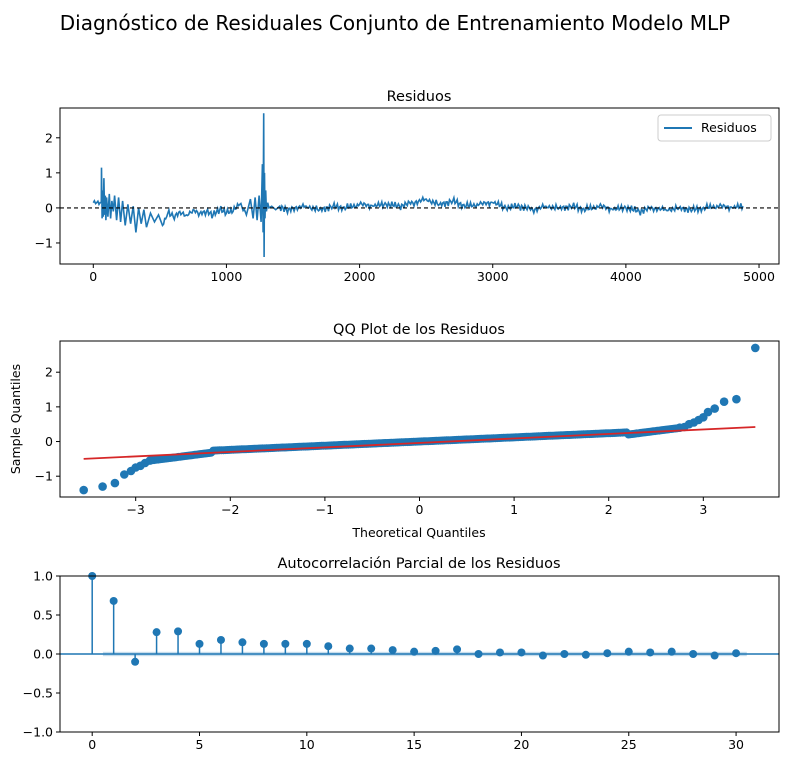 This screenshot has height=765, width=787. What do you see at coordinates (414, 744) in the screenshot?
I see `pacf-xtick-label: 15` at bounding box center [414, 744].